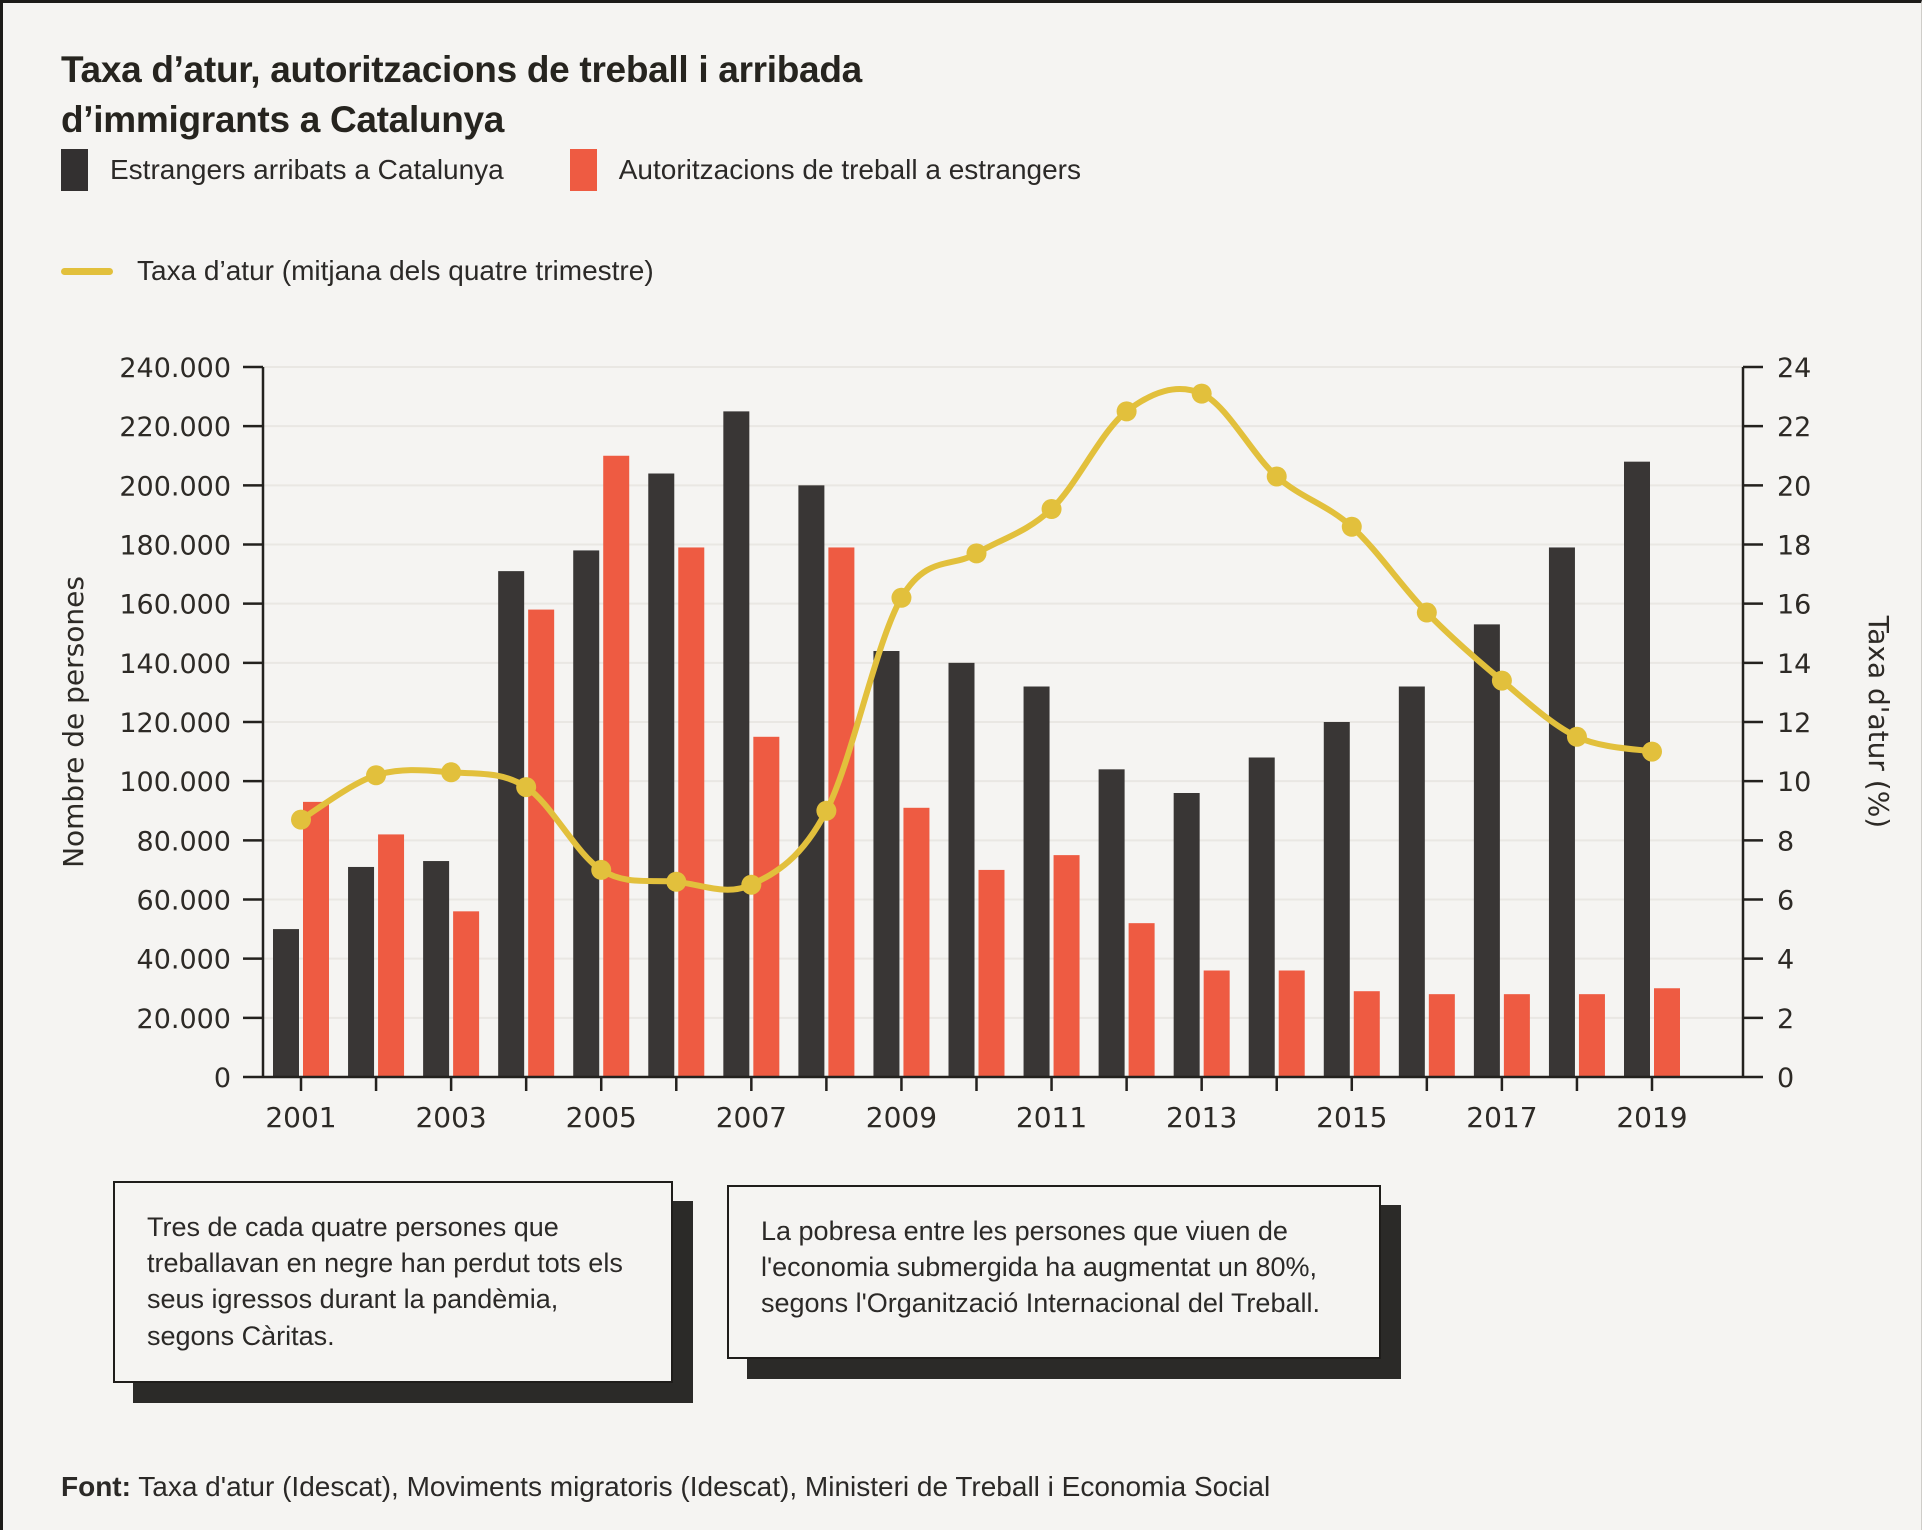 This screenshot has width=1922, height=1530. Describe the element at coordinates (1794, 605) in the screenshot. I see `right-axis-tick-label: 16` at that location.